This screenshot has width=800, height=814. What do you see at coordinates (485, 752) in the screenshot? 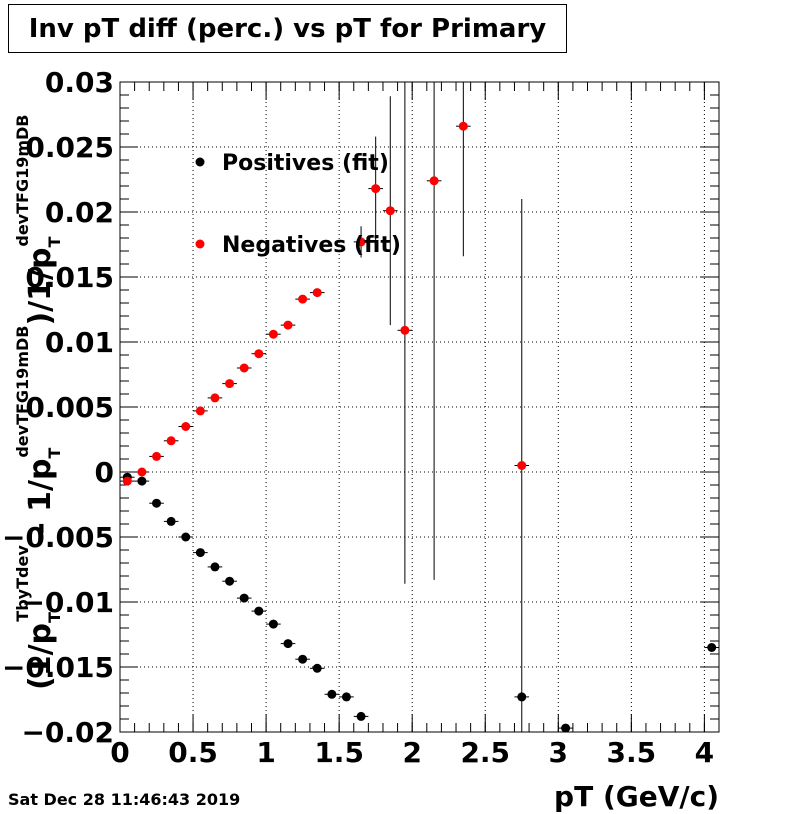
I see `x-tick-label: 2.5` at bounding box center [485, 752].